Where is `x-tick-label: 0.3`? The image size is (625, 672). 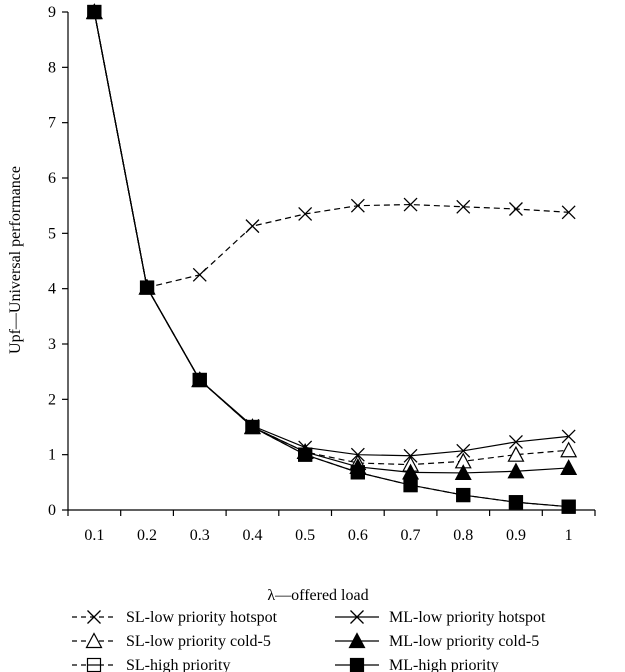 x-tick-label: 0.3 is located at coordinates (200, 535).